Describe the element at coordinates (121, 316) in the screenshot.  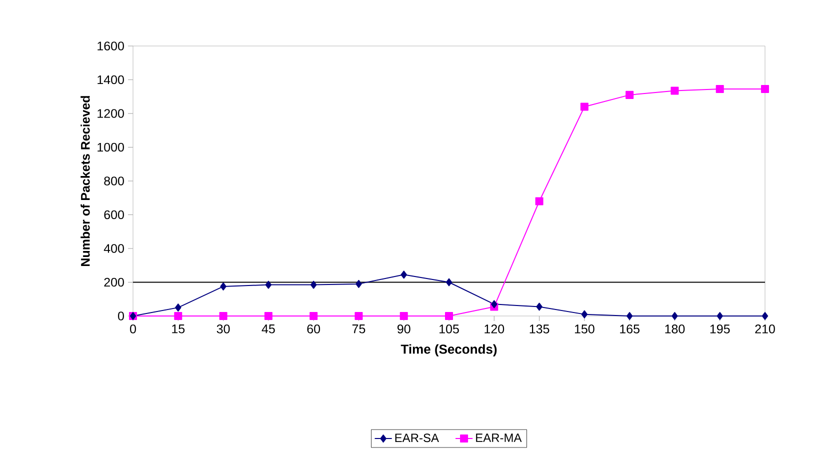
I see `y-tick-label: 0` at that location.